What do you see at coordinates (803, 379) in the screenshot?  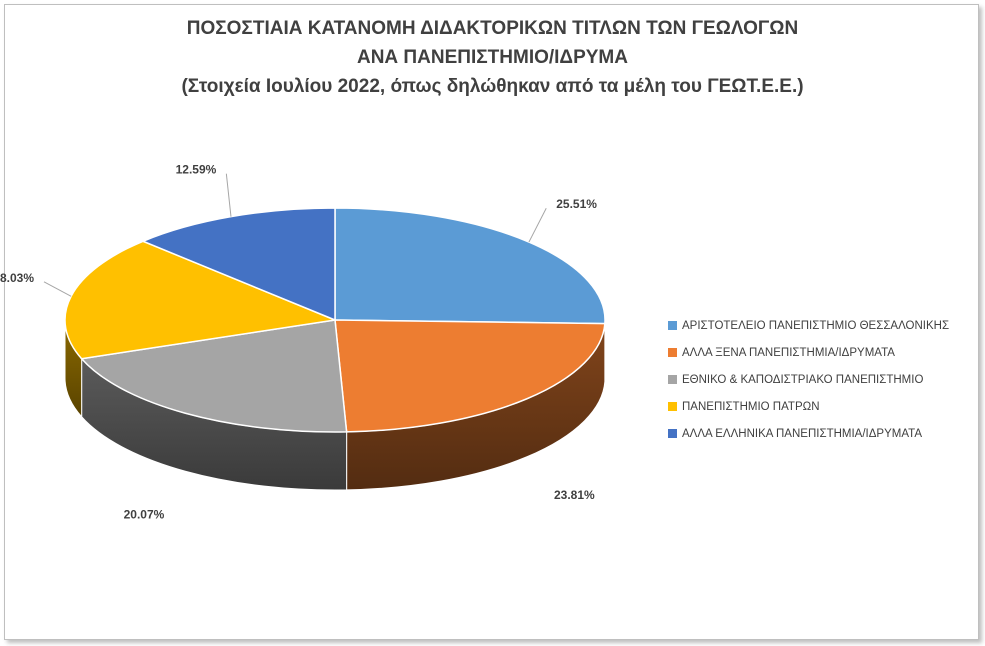 I see `legend-label-2: ΕΘΝΙΚΟ & ΚΑΠΟΔΙΣΤΡΙΑΚΟ ΠΑΝΕΠΙΣΤΗΜΙΟ` at bounding box center [803, 379].